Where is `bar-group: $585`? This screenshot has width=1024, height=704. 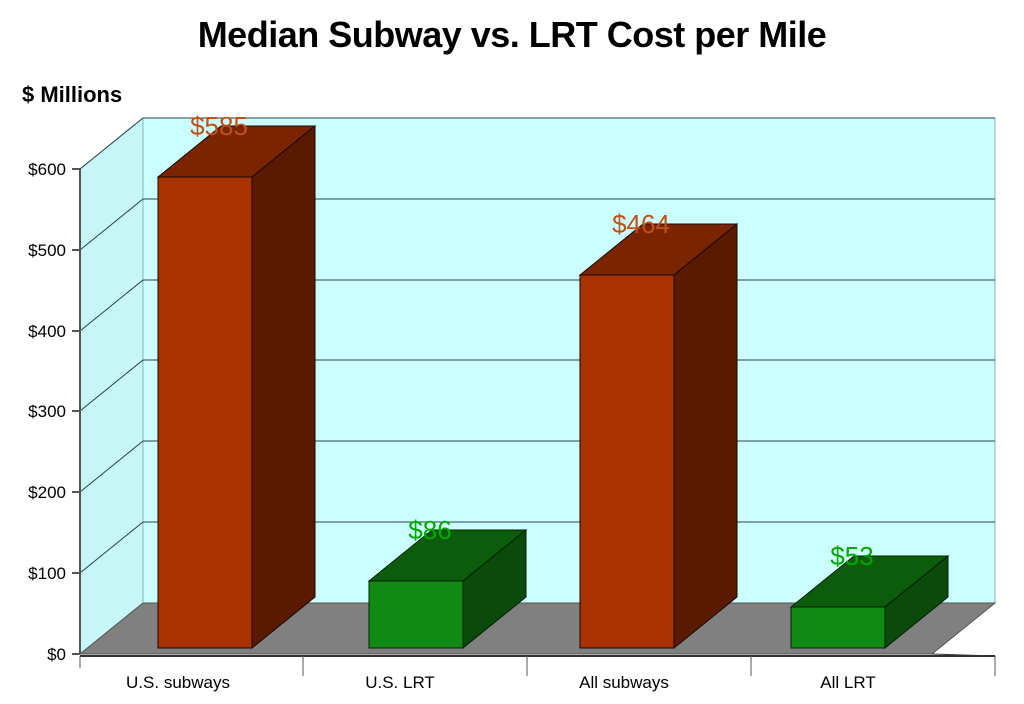
bar-group: $585 is located at coordinates (236, 380).